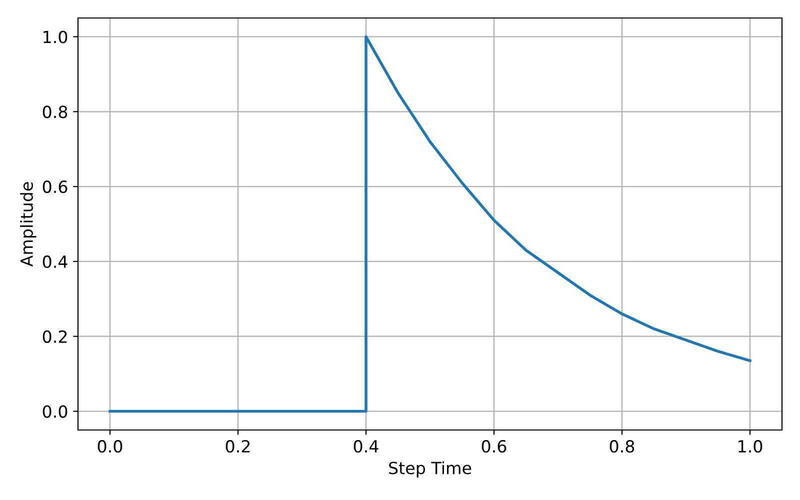 The height and width of the screenshot is (500, 800). Describe the element at coordinates (55, 187) in the screenshot. I see `y-tick-label: 0.6` at that location.